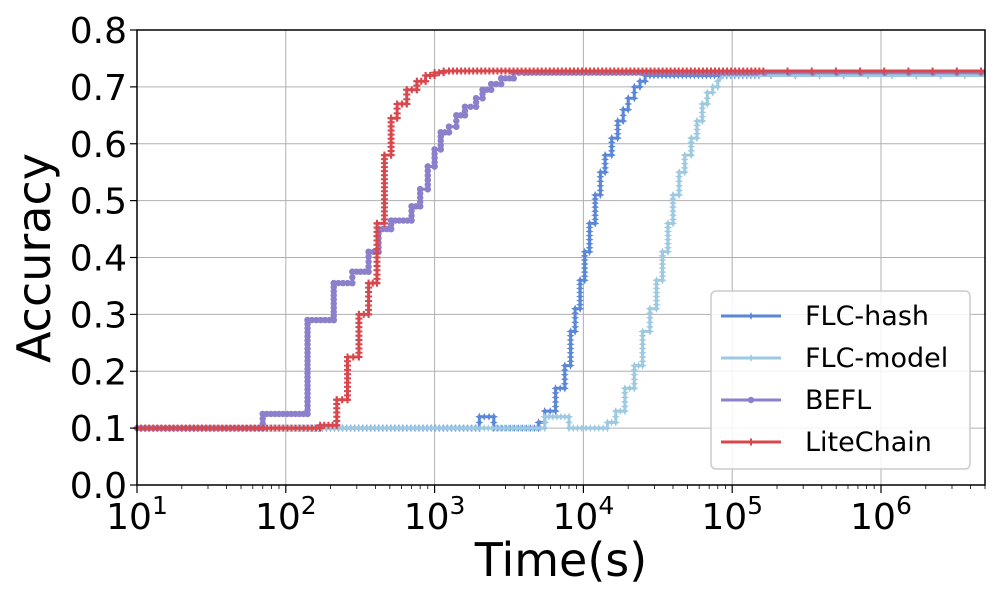 This screenshot has width=1000, height=600. I want to click on x-tick-exponent: 1, so click(160, 505).